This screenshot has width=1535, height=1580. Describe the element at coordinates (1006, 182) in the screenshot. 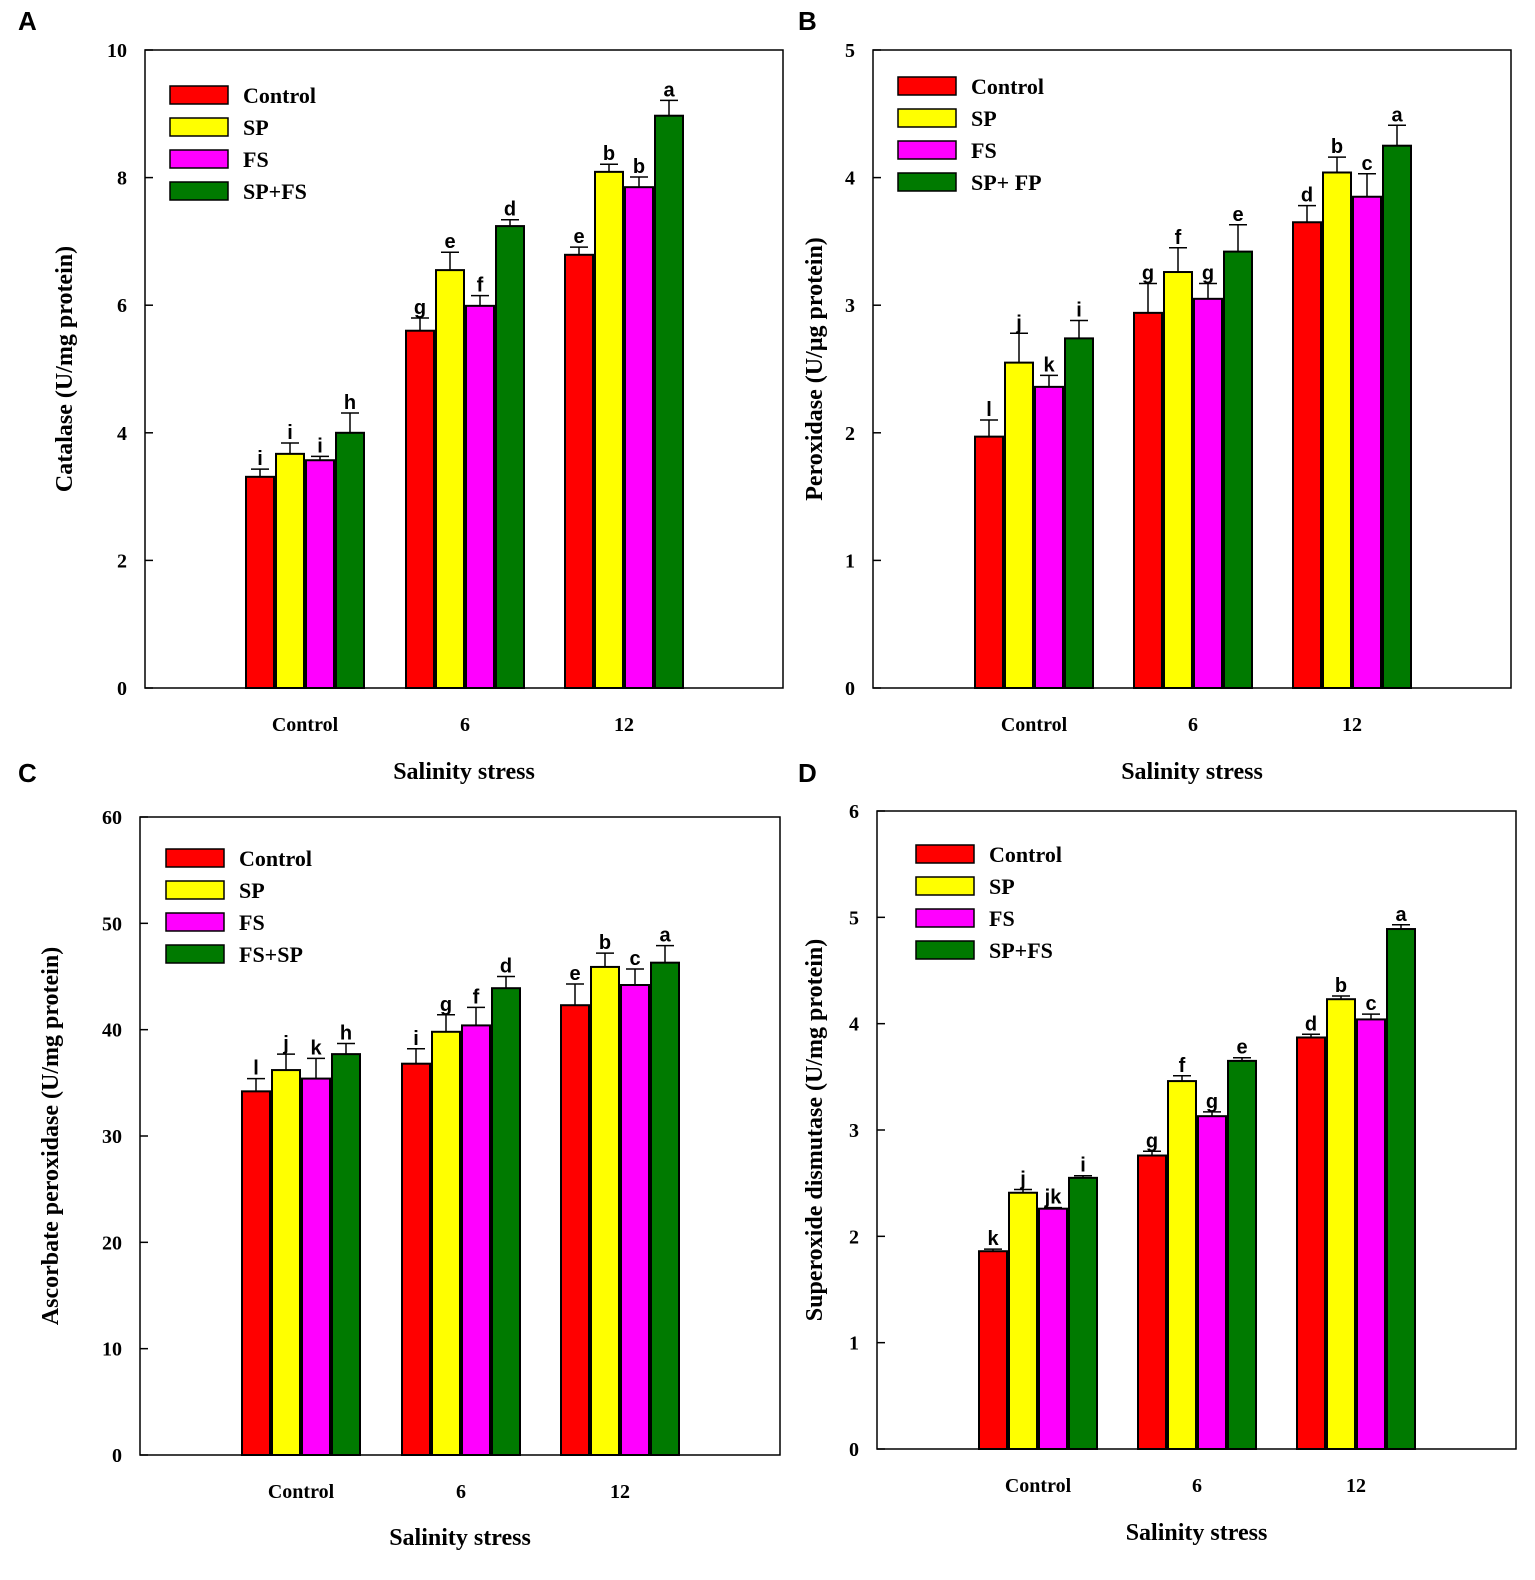

I see `legend-label: SP+ FP` at that location.